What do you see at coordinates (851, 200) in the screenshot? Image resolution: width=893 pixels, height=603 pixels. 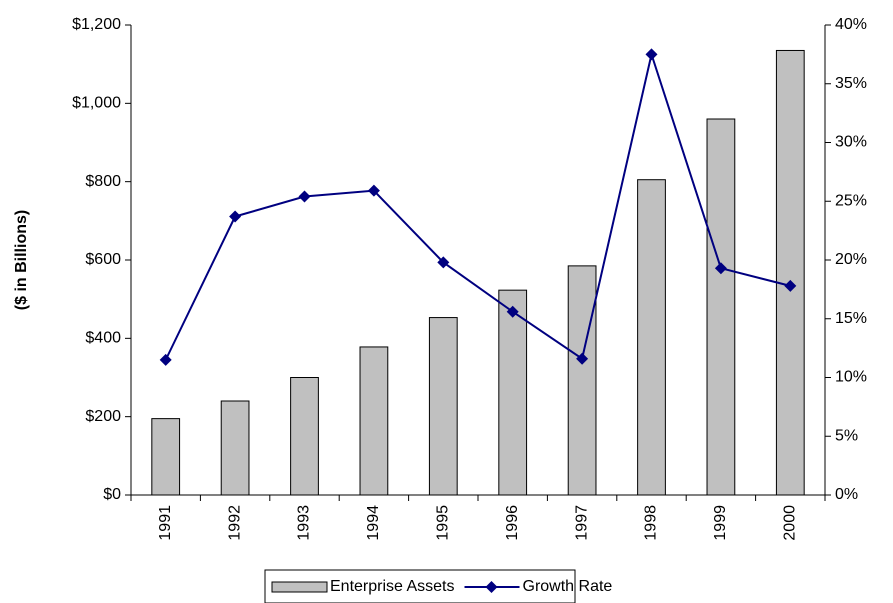 I see `y2-tick-label: 25%` at bounding box center [851, 200].